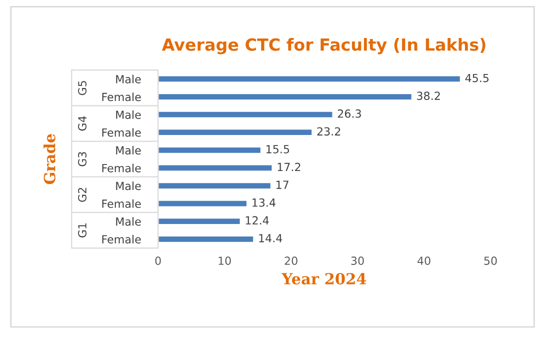 Image resolution: width=545 pixels, height=337 pixels. Describe the element at coordinates (264, 202) in the screenshot. I see `data-label: 13.4` at that location.